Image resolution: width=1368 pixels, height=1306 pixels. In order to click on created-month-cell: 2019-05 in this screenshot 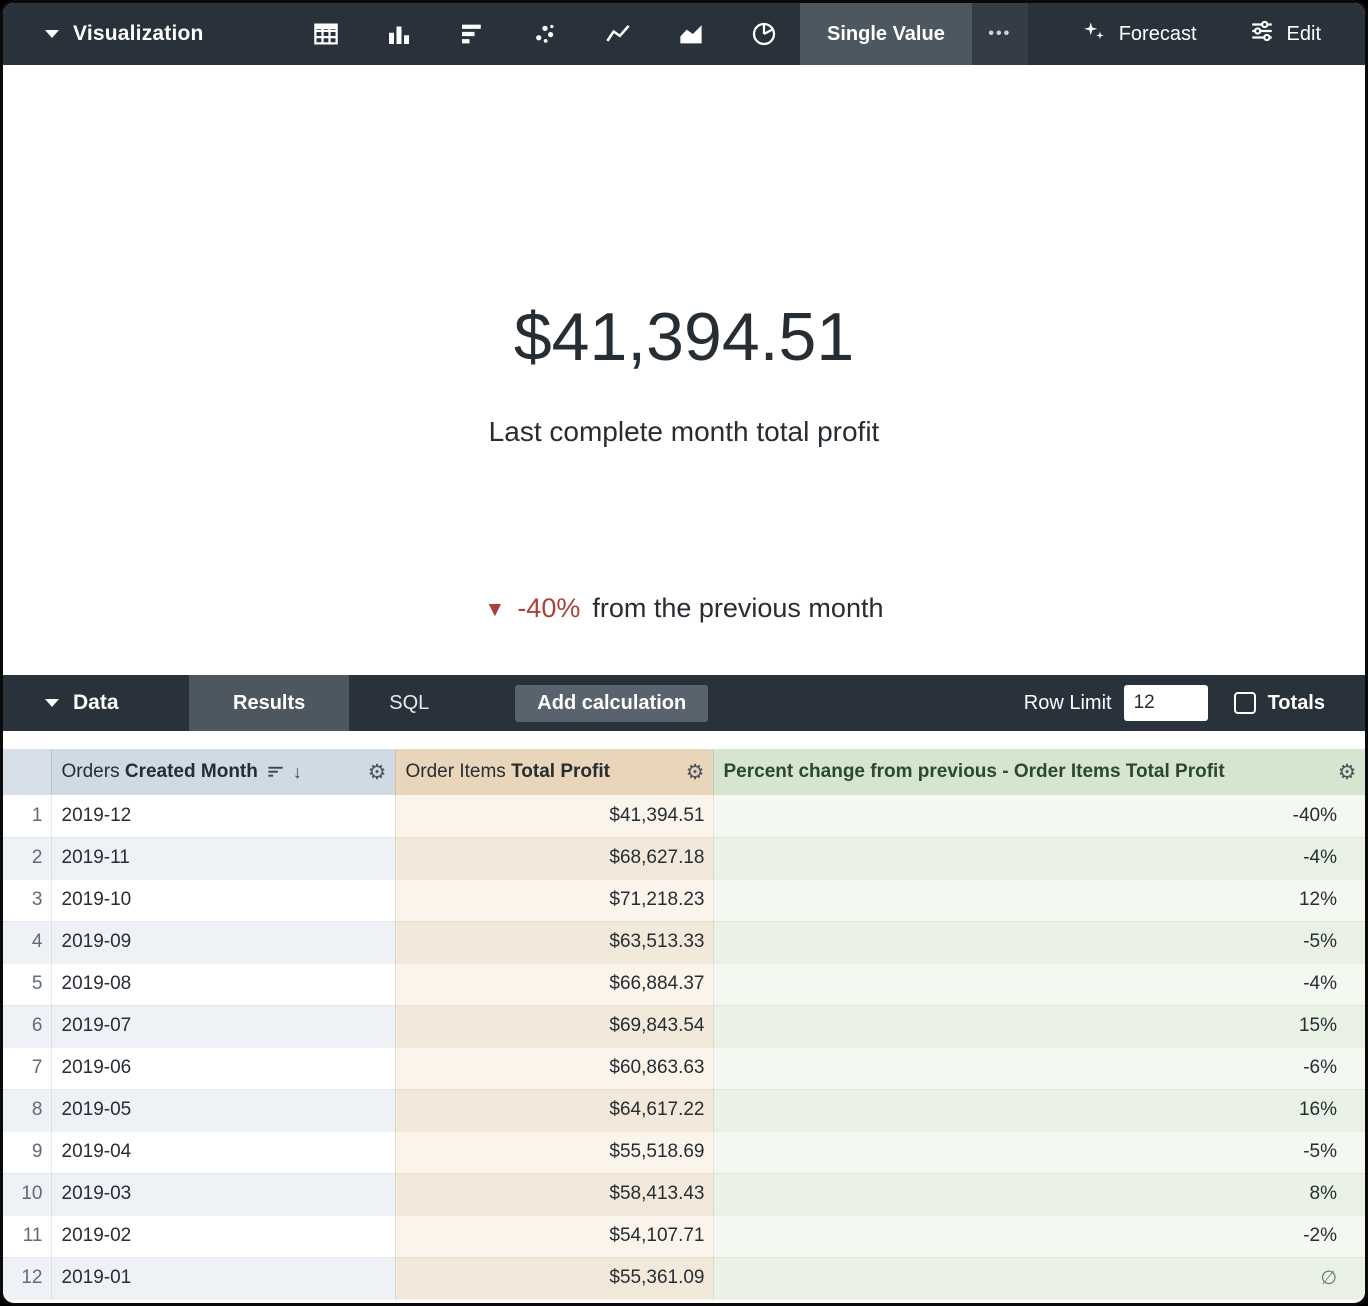, I will do `click(223, 1110)`.